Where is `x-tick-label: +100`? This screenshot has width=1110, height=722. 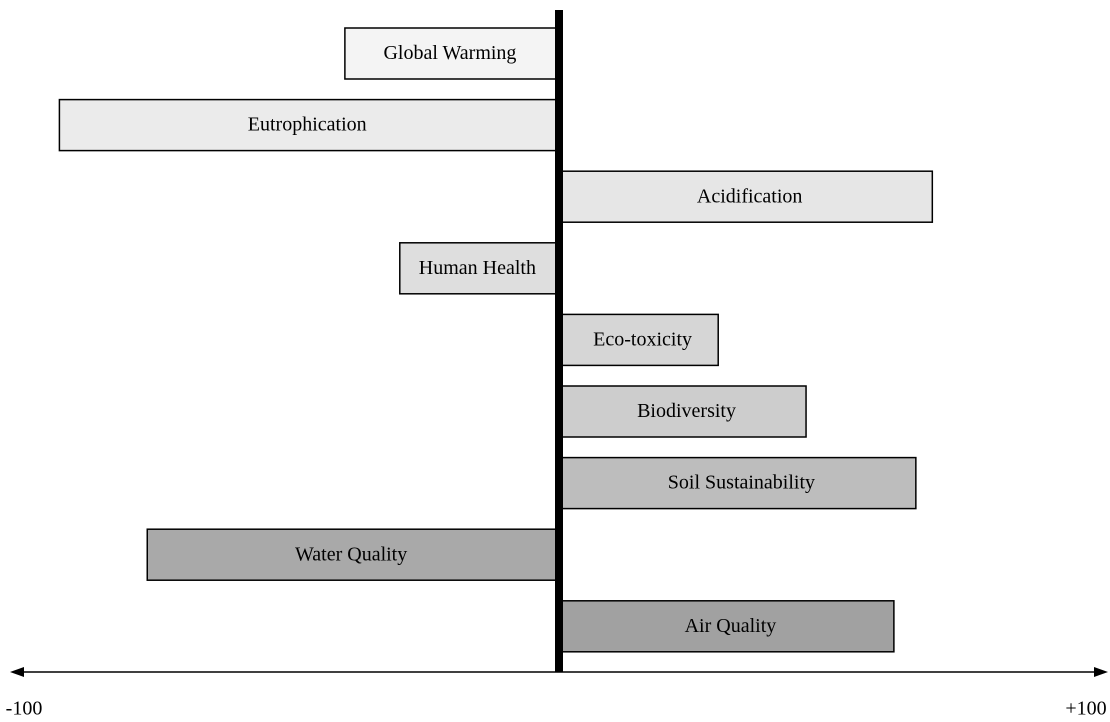
x-tick-label: +100 is located at coordinates (1085, 709).